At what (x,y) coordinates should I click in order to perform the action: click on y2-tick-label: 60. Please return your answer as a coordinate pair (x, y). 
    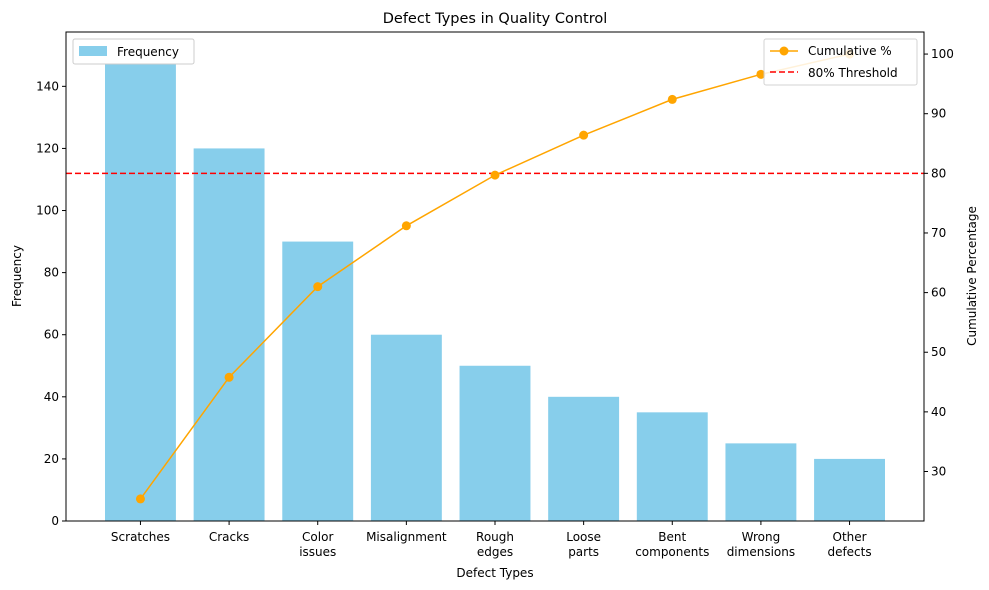
    Looking at the image, I should click on (938, 293).